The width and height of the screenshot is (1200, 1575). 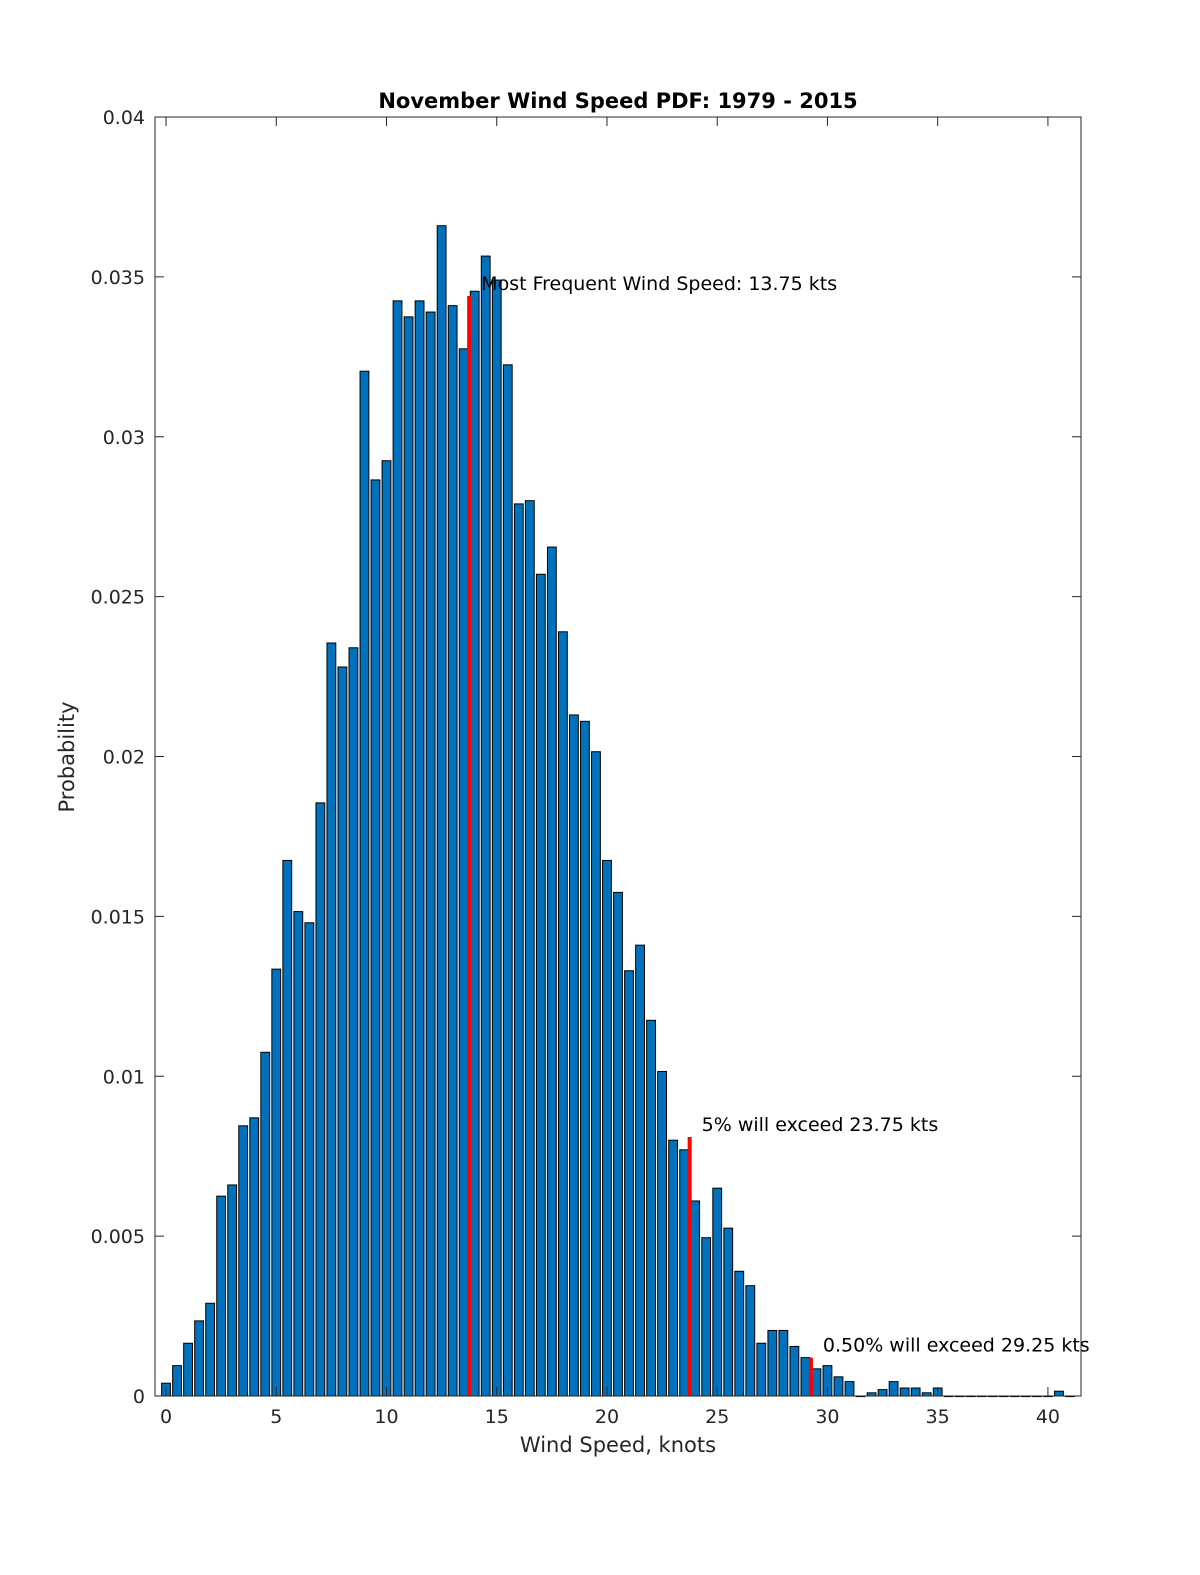 What do you see at coordinates (124, 1077) in the screenshot?
I see `y-tick-label: 0.01` at bounding box center [124, 1077].